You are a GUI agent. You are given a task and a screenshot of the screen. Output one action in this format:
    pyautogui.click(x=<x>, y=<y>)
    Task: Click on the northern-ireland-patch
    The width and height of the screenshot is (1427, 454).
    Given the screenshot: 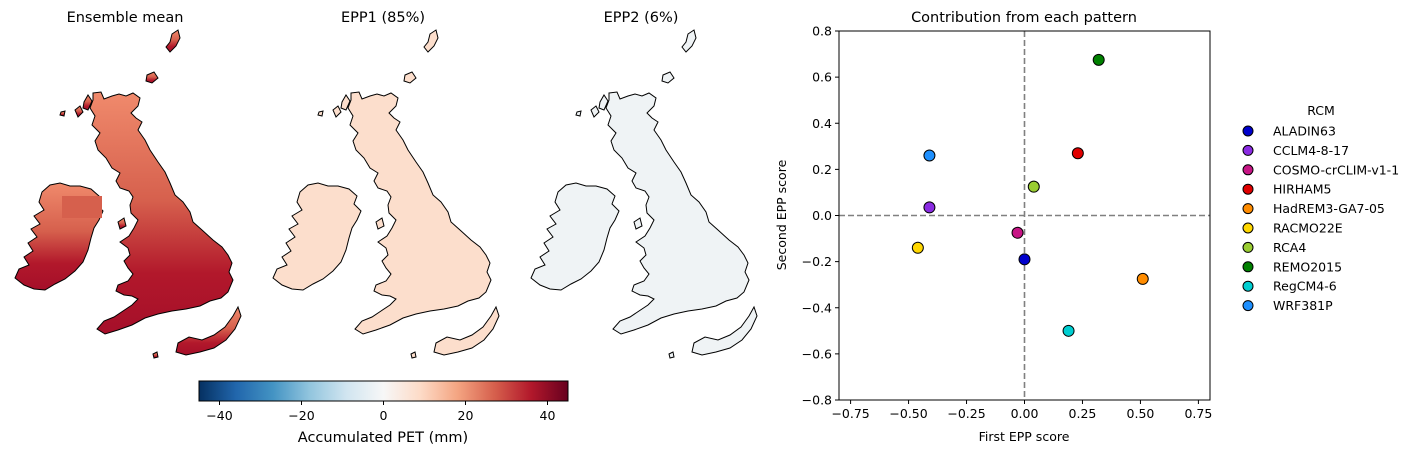 What is the action you would take?
    pyautogui.click(x=82, y=207)
    